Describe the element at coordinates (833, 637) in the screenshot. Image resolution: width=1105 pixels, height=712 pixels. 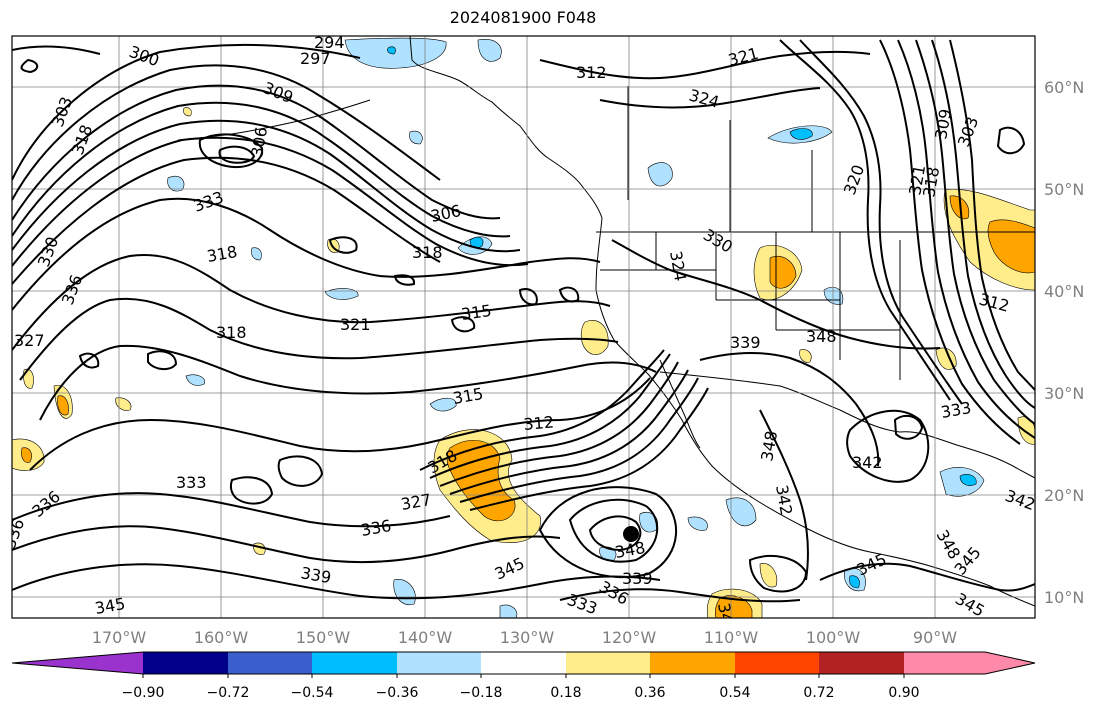
I see `lon-label: 100°W` at that location.